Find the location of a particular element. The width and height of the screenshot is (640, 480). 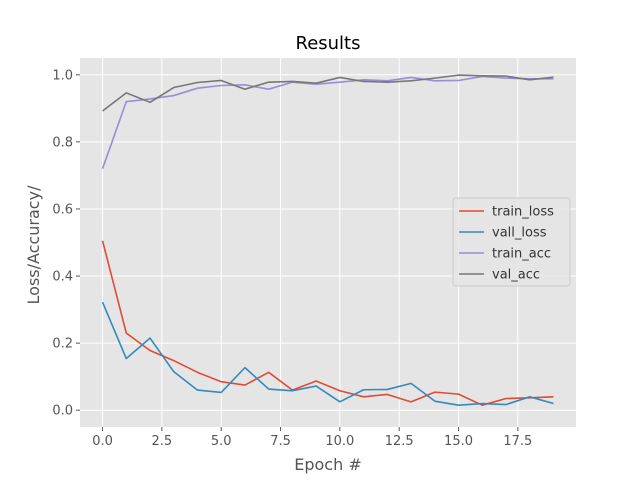

x-tick-label: 5.0 is located at coordinates (221, 441).